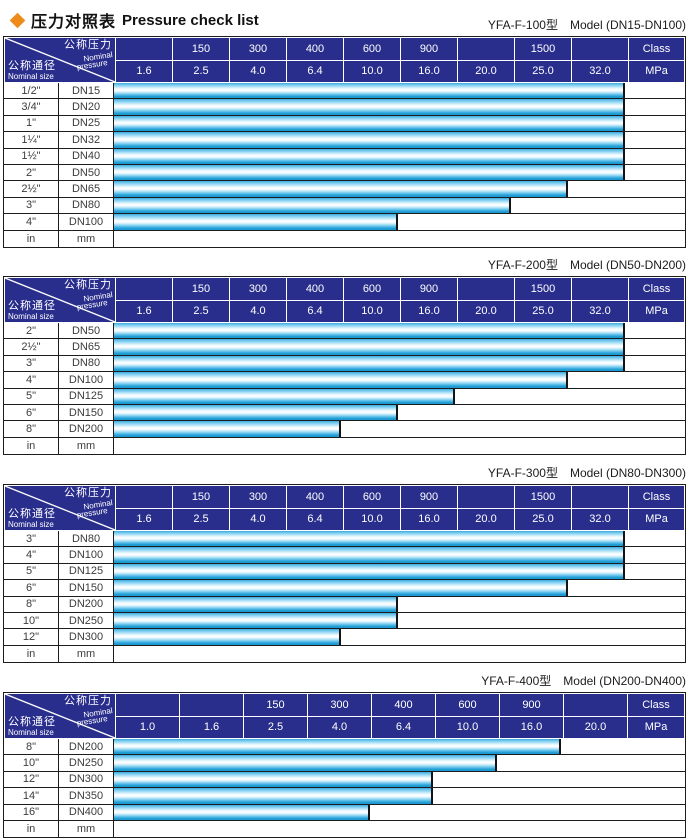 The width and height of the screenshot is (688, 838). What do you see at coordinates (31, 779) in the screenshot?
I see `row-size-cell: 12"` at bounding box center [31, 779].